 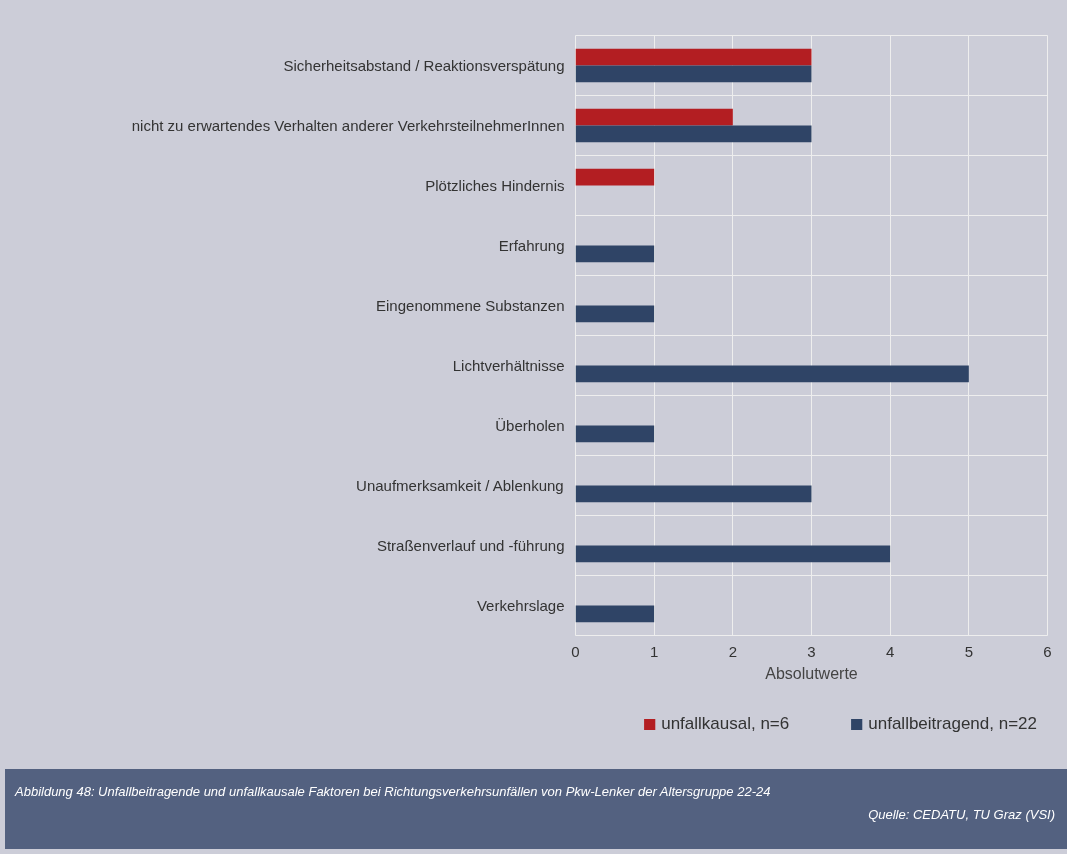 What do you see at coordinates (890, 651) in the screenshot?
I see `x-tick-label: 4` at bounding box center [890, 651].